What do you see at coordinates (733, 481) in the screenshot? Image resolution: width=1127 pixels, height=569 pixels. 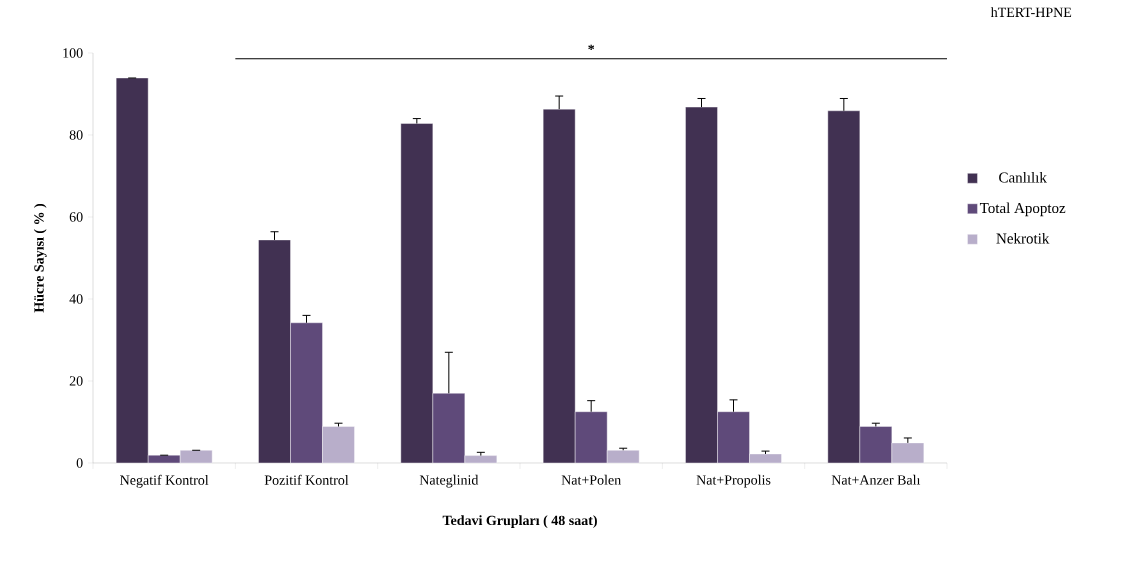 I see `x-tick-label: Nat+Propolis` at bounding box center [733, 481].